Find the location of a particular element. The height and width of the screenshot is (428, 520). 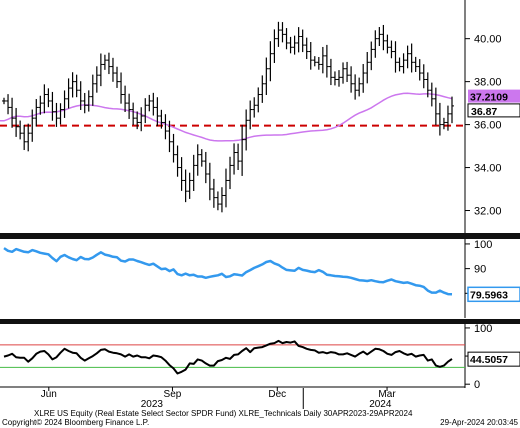

rs-line-path is located at coordinates (228, 271).